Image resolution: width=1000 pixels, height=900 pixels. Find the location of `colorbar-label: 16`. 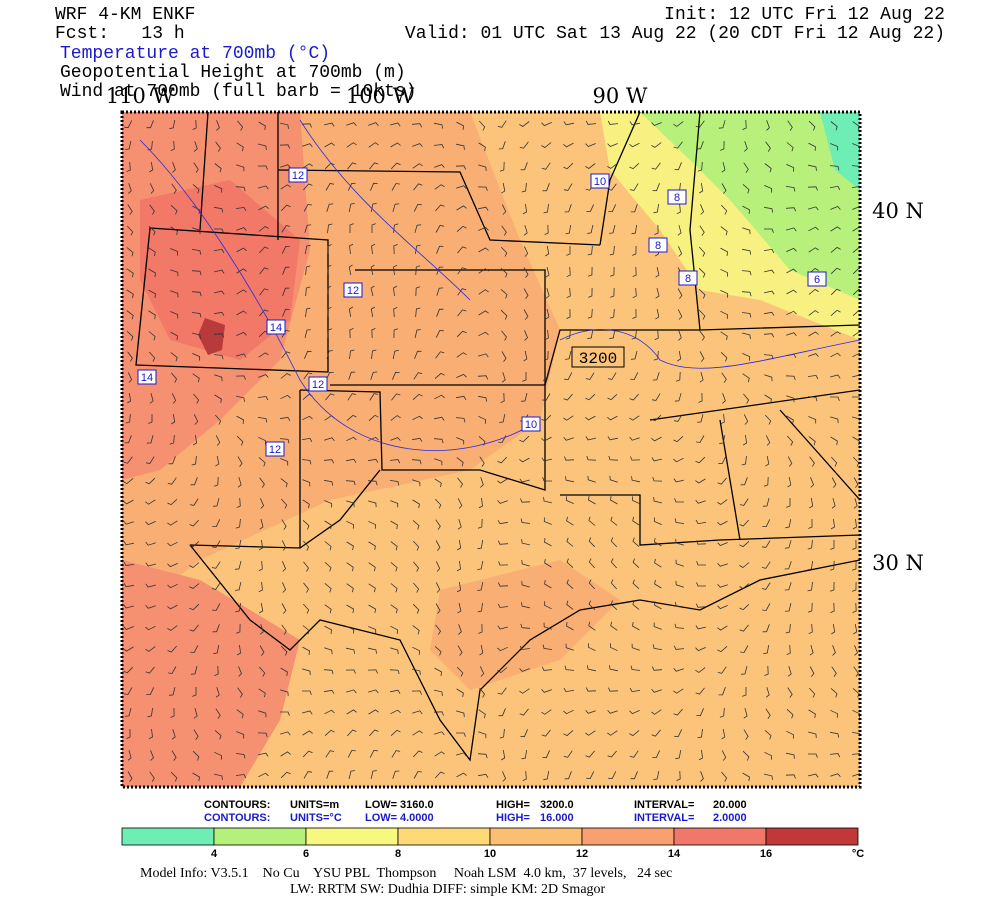

colorbar-label: 16 is located at coordinates (766, 854).